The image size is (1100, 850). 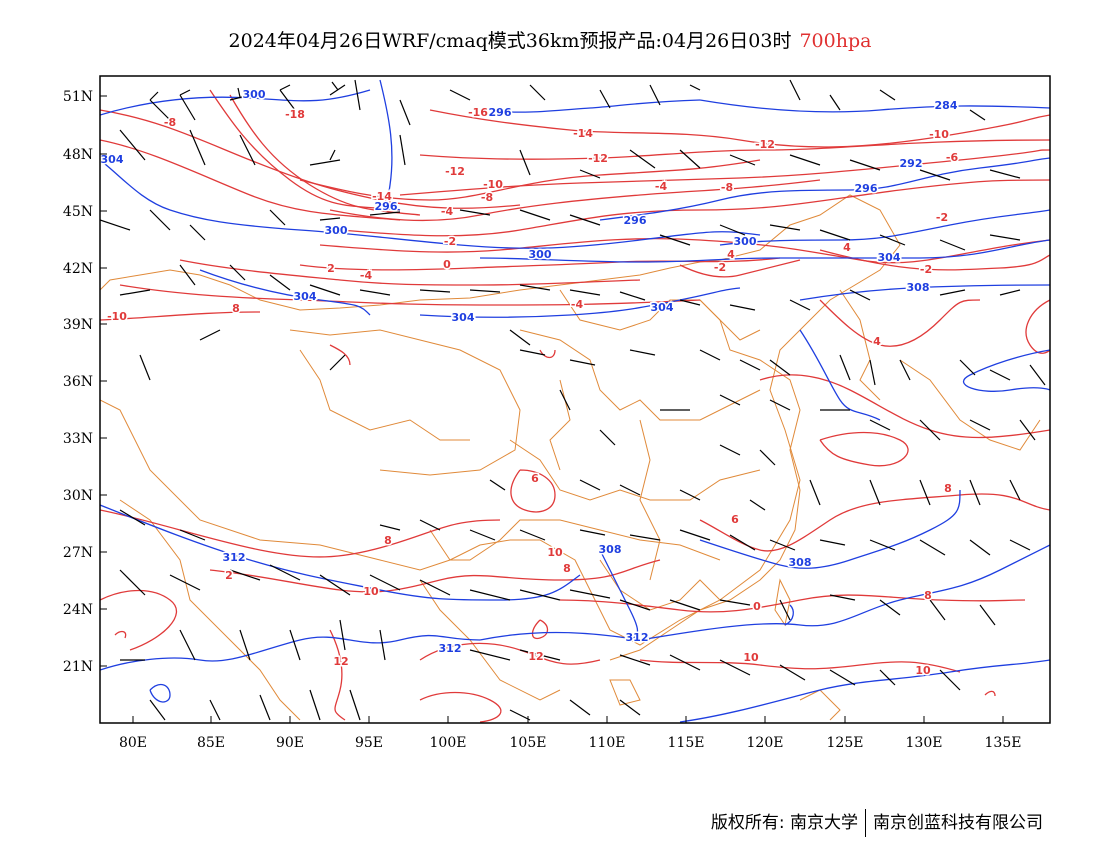 I want to click on footer-separator, so click(x=865, y=823).